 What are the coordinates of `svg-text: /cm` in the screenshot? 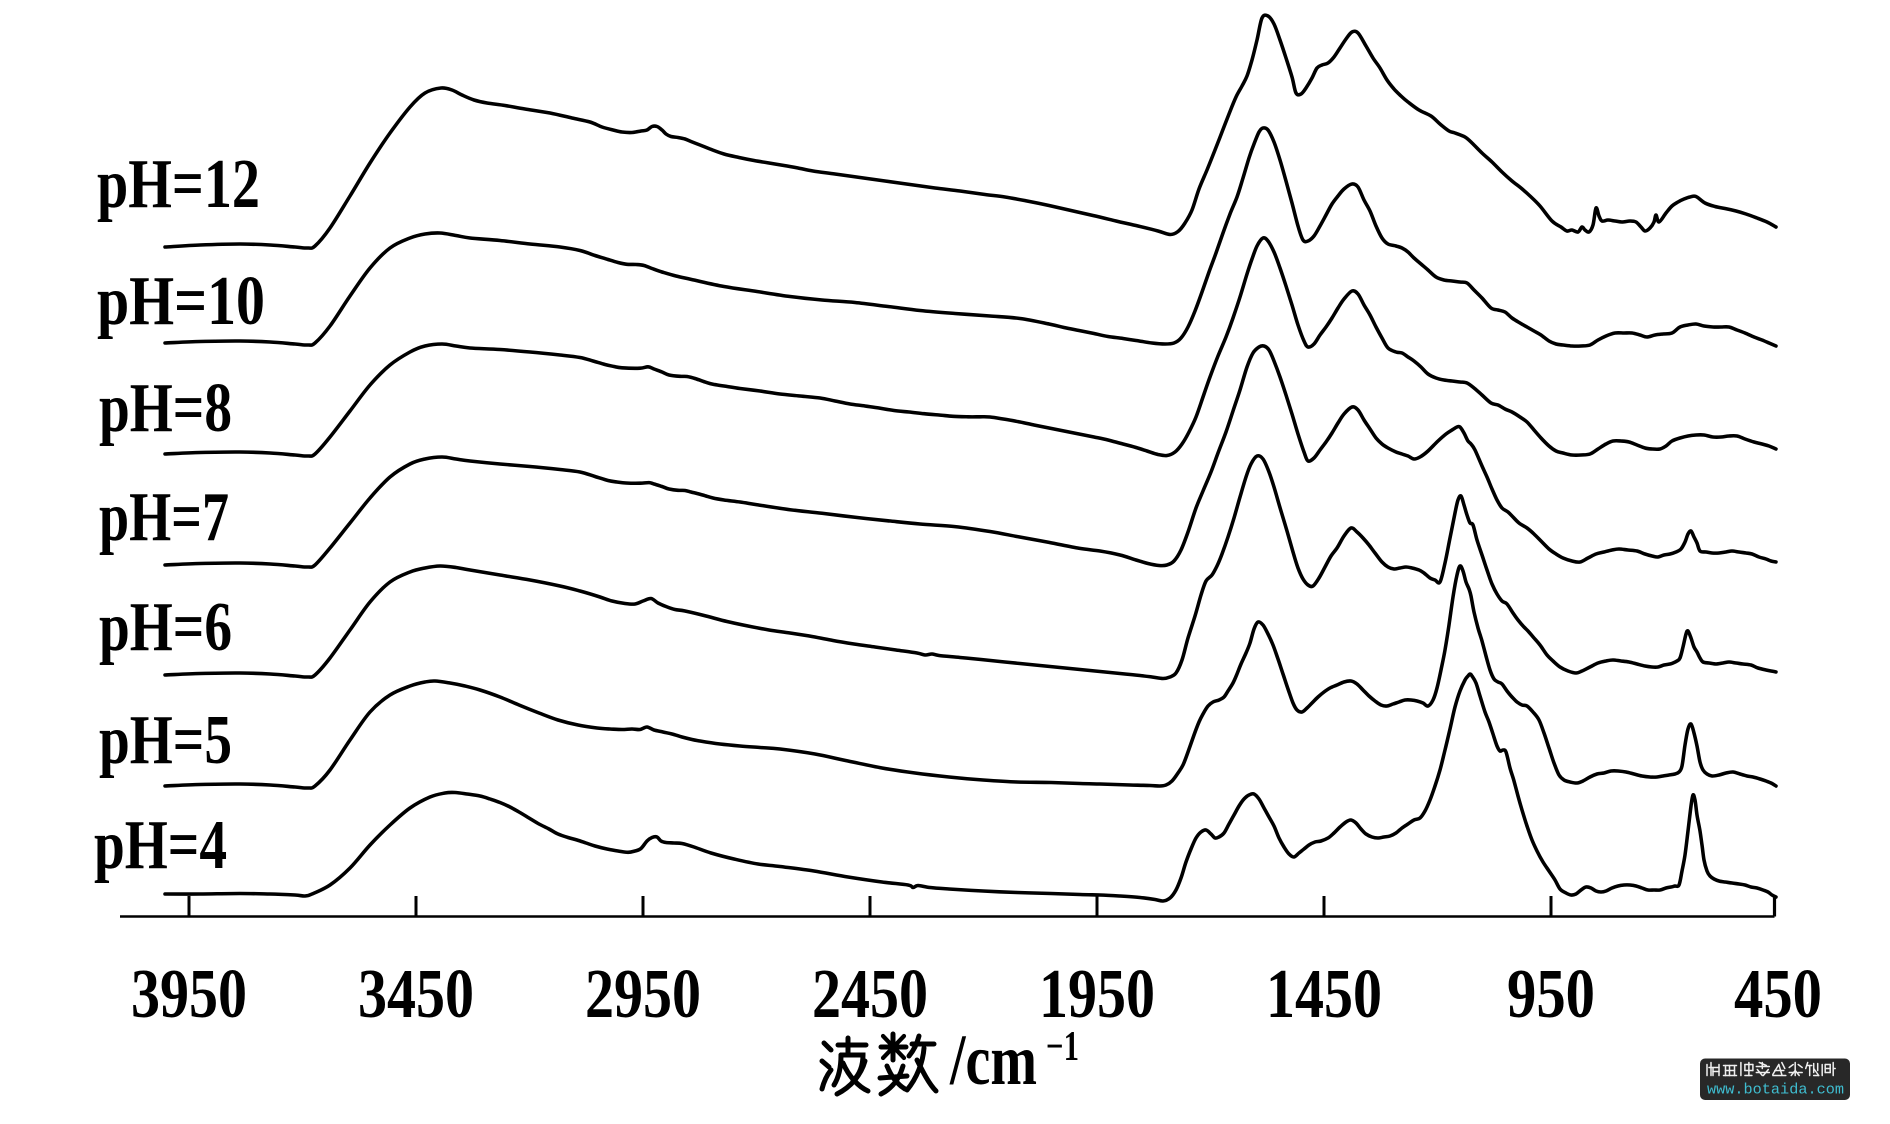 It's located at (993, 1060).